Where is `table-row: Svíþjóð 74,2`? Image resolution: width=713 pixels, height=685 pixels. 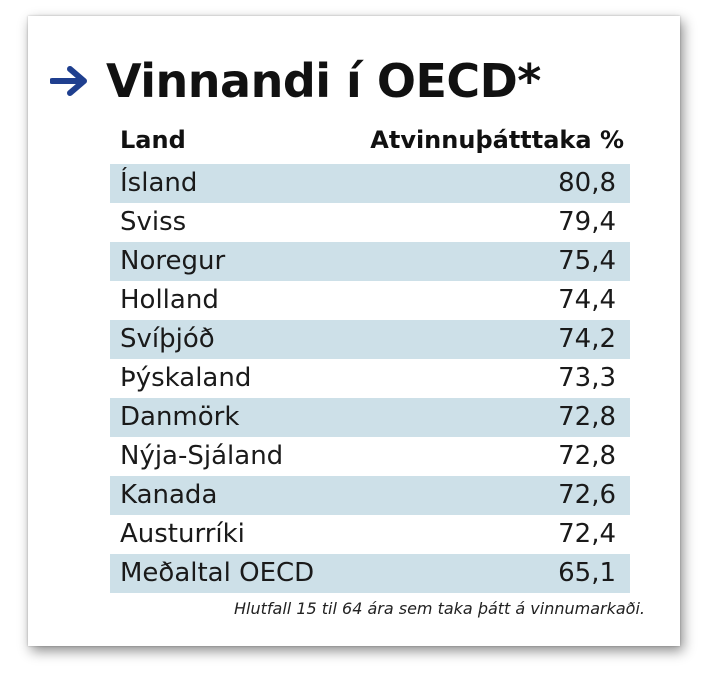
table-row: Svíþjóð 74,2 is located at coordinates (370, 339).